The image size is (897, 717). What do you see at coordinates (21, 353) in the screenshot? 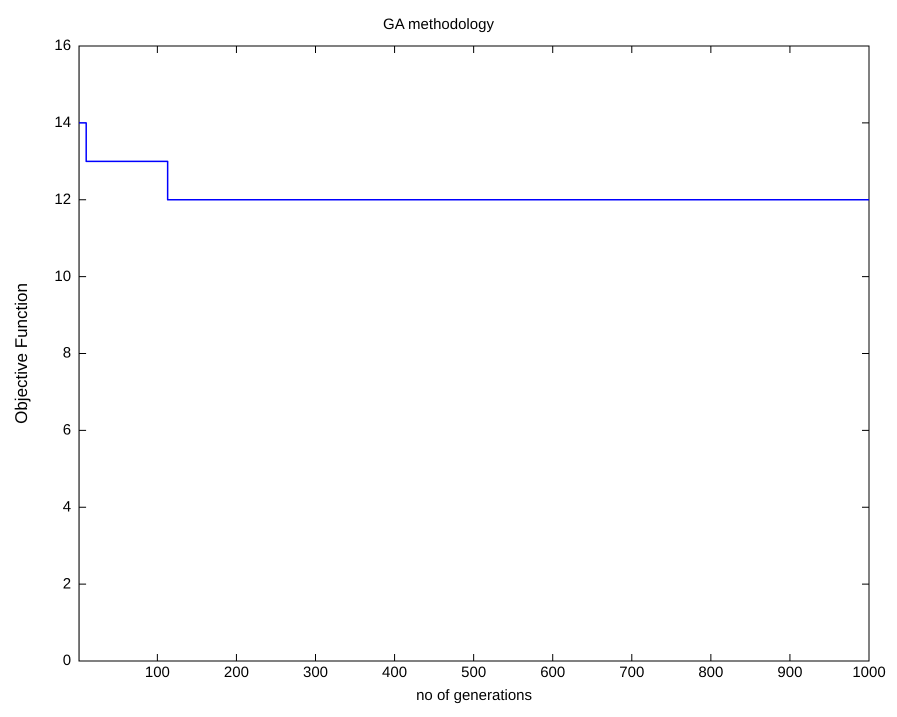
I see `y-axis-title: Objective Function` at bounding box center [21, 353].